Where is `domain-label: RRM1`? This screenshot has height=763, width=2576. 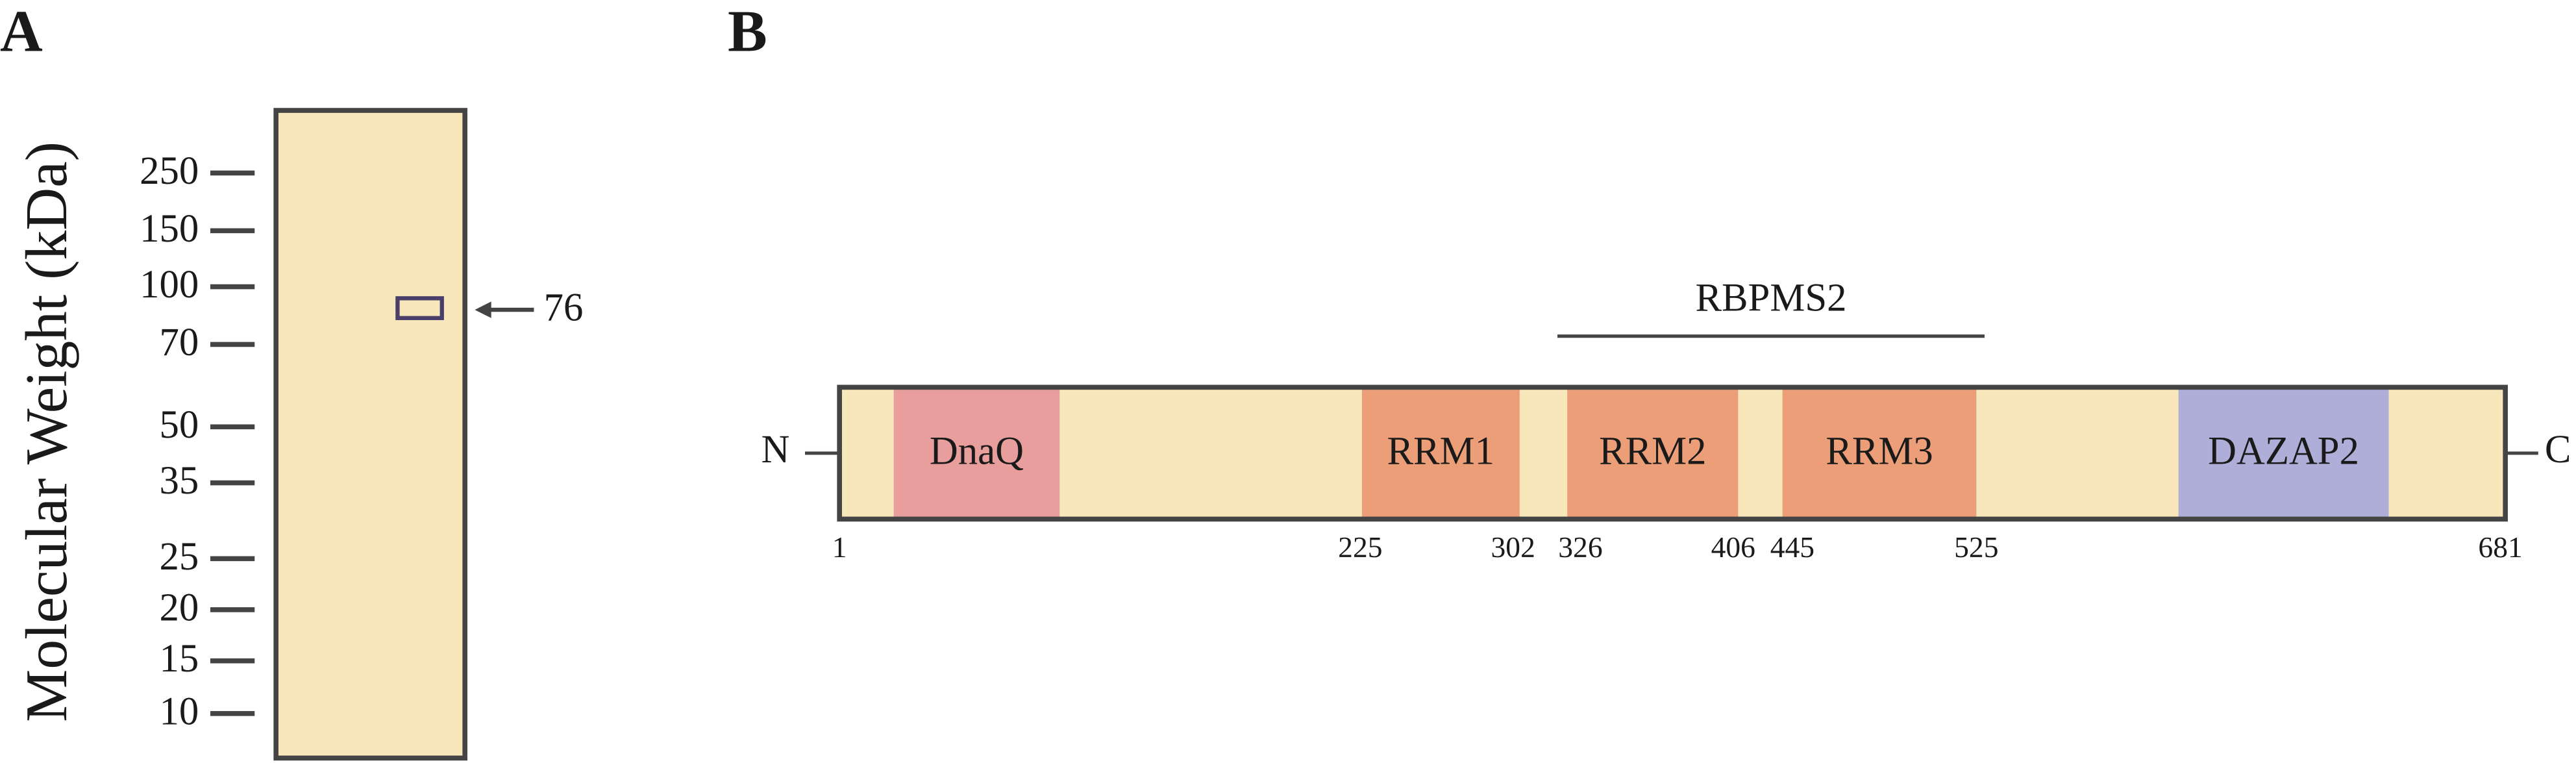 domain-label: RRM1 is located at coordinates (1440, 451).